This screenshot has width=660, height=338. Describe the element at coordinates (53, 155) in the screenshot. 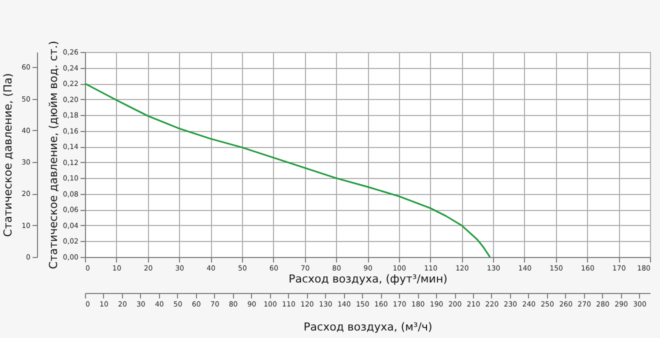

I see `y-axis-title: Статическое давление, (дюйм вод. ст.)` at that location.